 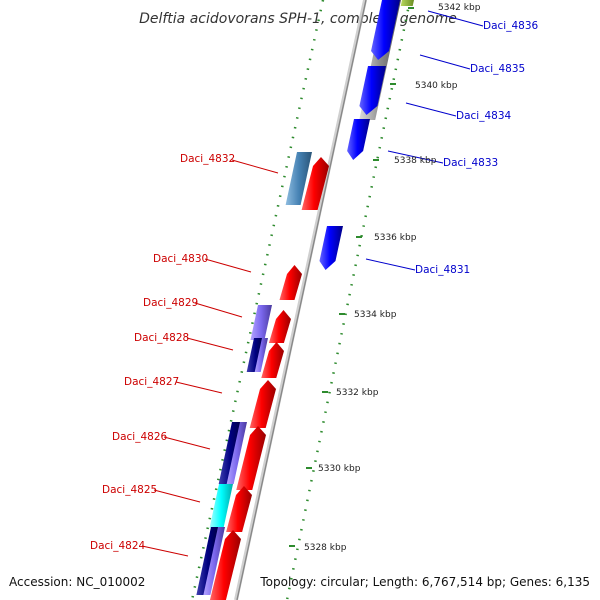 I want to click on gene-label-daci-4834: Daci_4834, so click(x=484, y=116).